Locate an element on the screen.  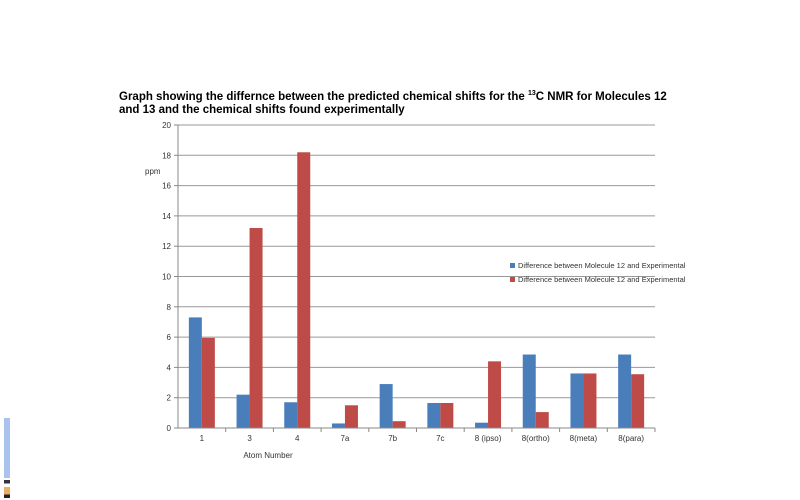
bar-series2-8ortho is located at coordinates (542, 420).